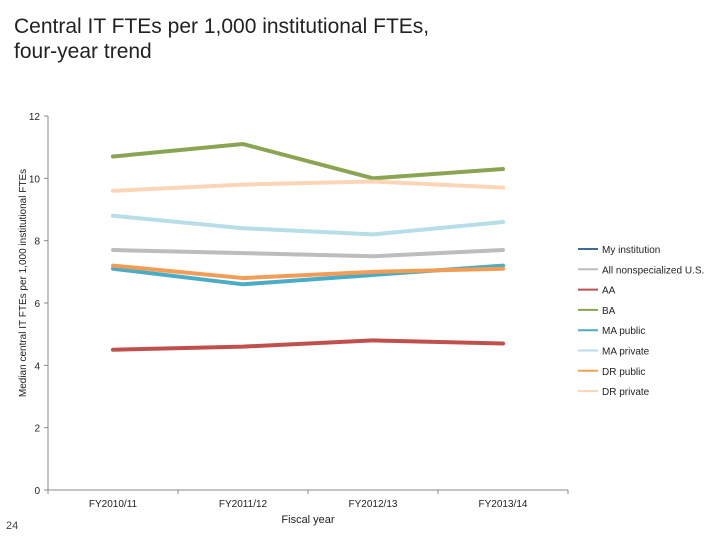 The width and height of the screenshot is (720, 540). I want to click on y-tick-label: 6, so click(37, 304).